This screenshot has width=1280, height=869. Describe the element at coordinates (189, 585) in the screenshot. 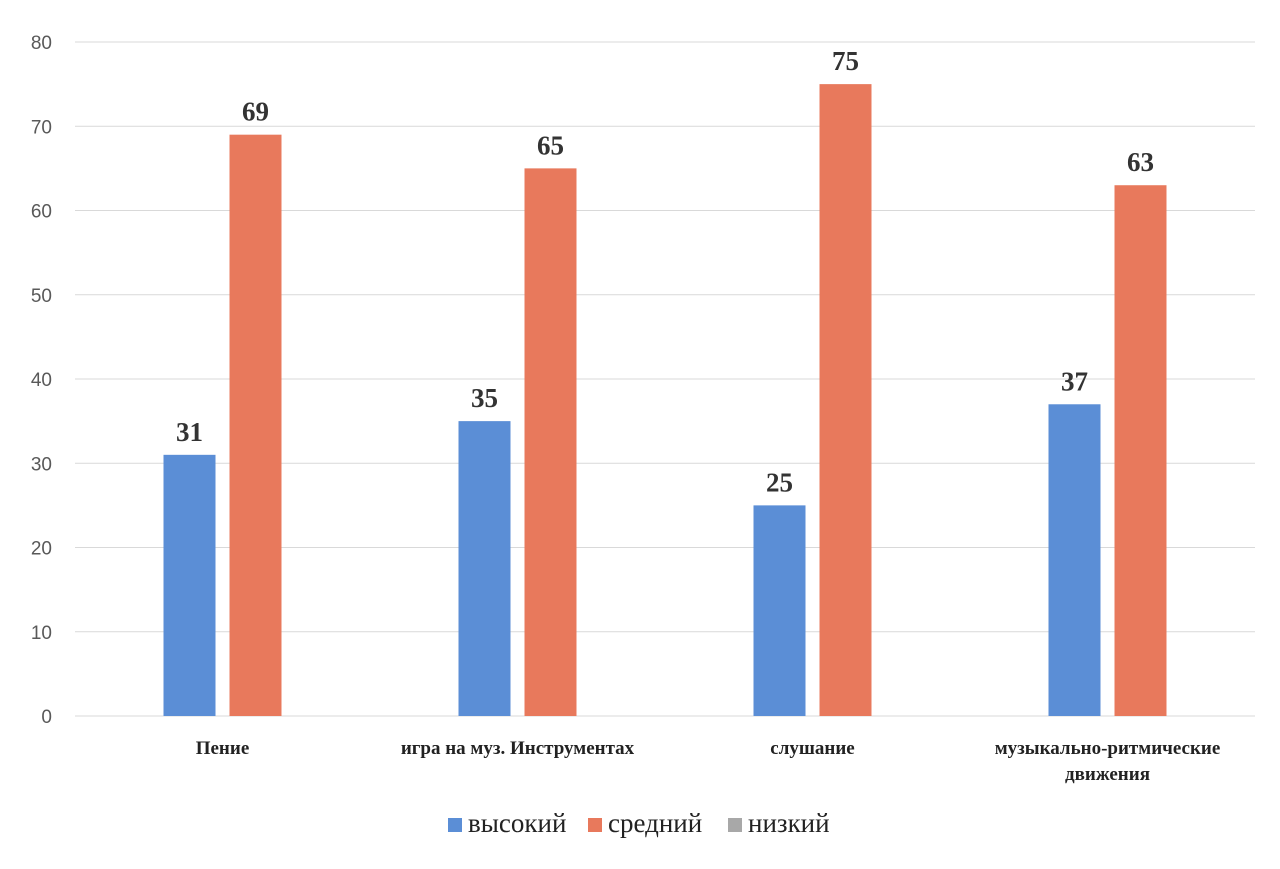

I see `bar-высокий-0` at that location.